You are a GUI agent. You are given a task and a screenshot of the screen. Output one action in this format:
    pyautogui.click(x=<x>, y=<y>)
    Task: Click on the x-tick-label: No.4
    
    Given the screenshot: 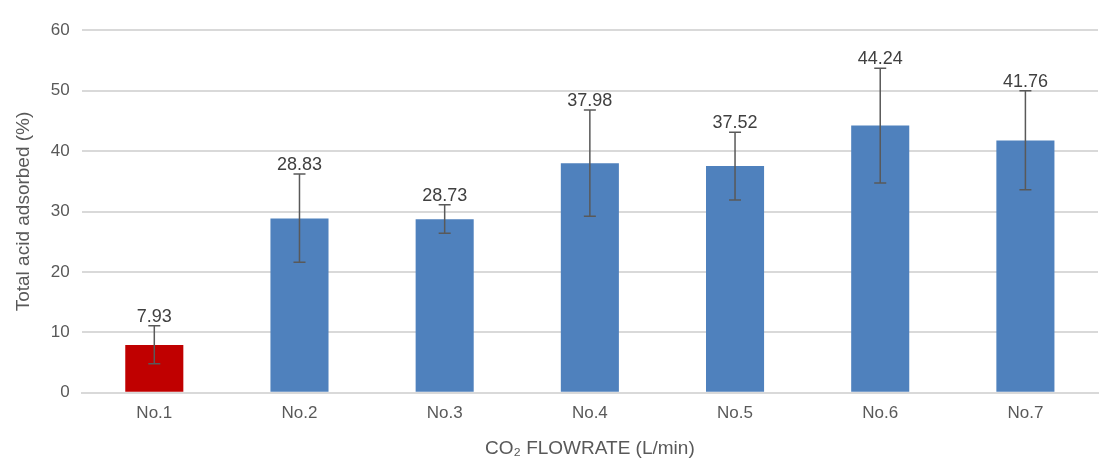 What is the action you would take?
    pyautogui.click(x=589, y=412)
    